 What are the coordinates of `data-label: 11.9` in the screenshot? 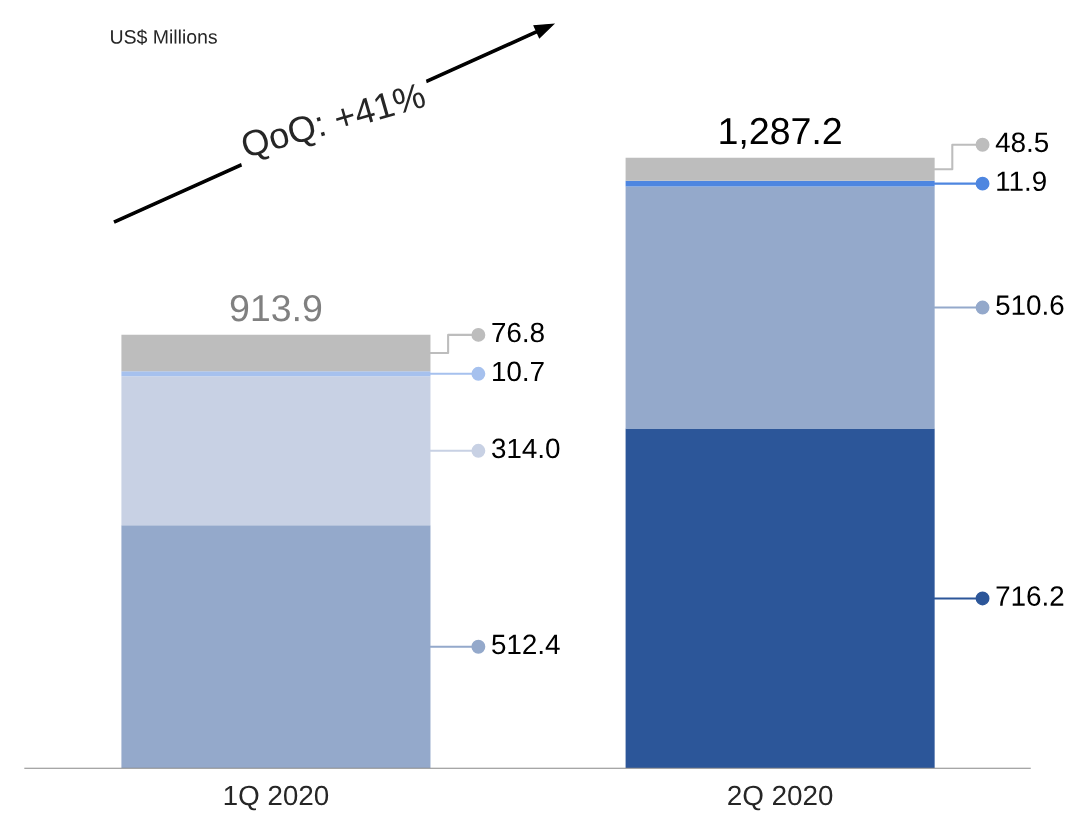 It's located at (1021, 181).